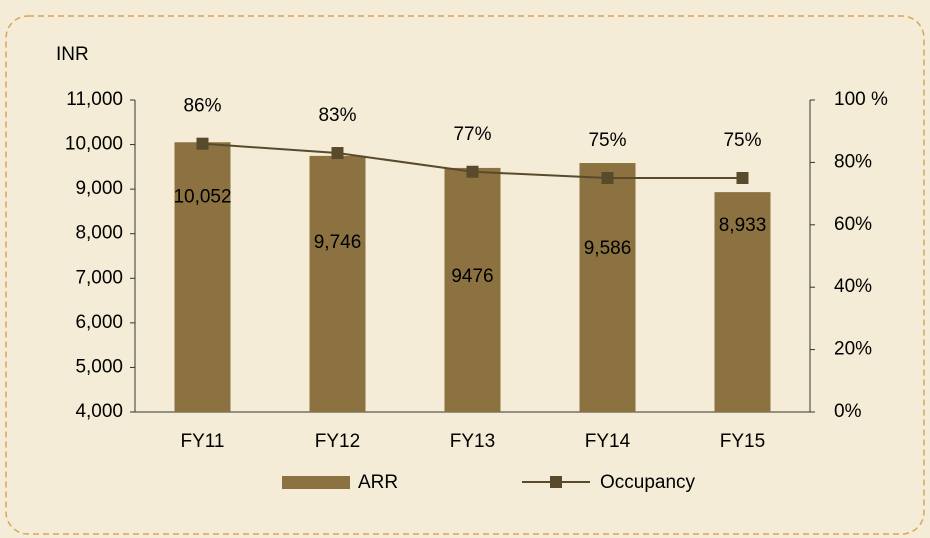  Describe the element at coordinates (99, 188) in the screenshot. I see `y-tick-label: 9,000` at that location.